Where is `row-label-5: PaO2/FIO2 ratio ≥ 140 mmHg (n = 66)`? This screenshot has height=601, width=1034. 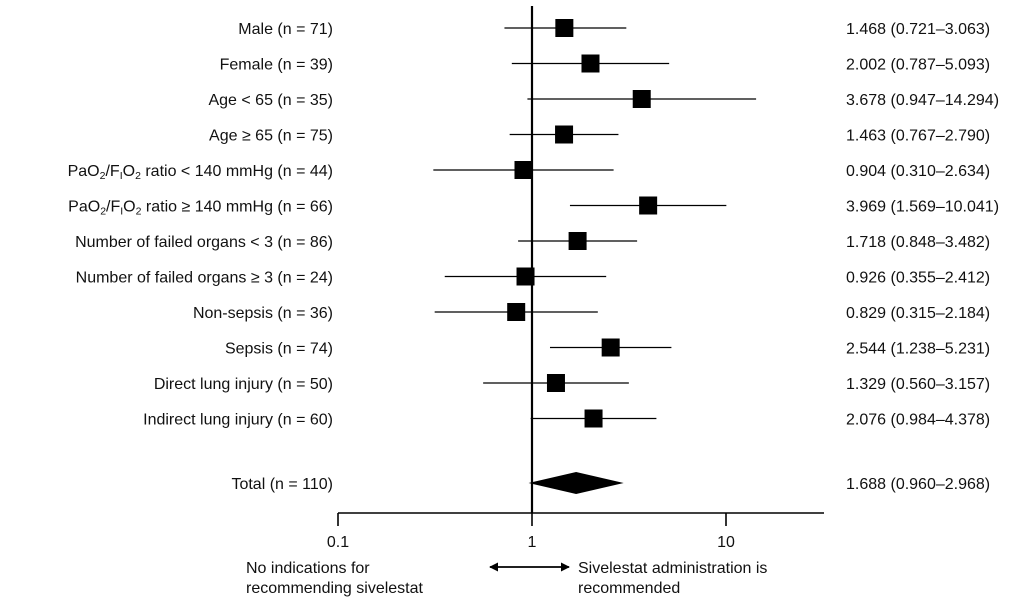
row-label-5: PaO2/FIO2 ratio ≥ 140 mmHg (n = 66) is located at coordinates (200, 208).